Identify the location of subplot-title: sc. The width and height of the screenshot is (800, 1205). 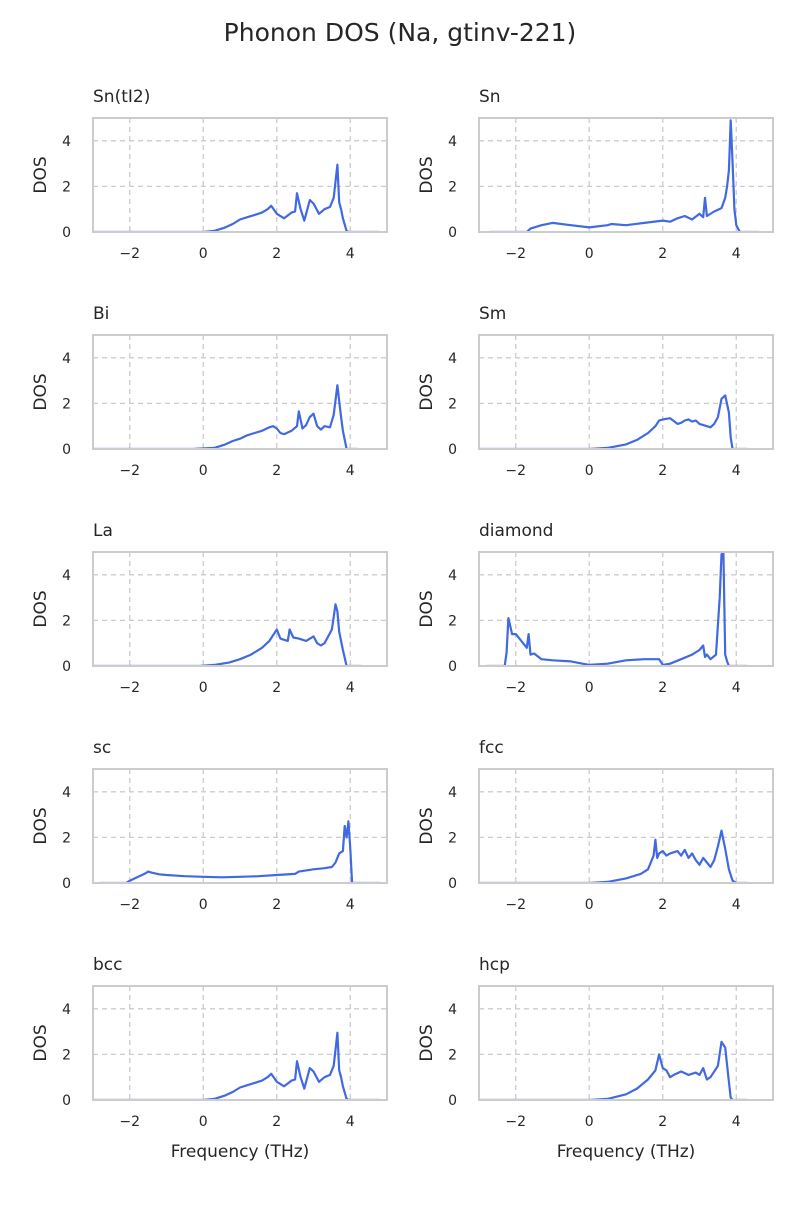
(102, 748).